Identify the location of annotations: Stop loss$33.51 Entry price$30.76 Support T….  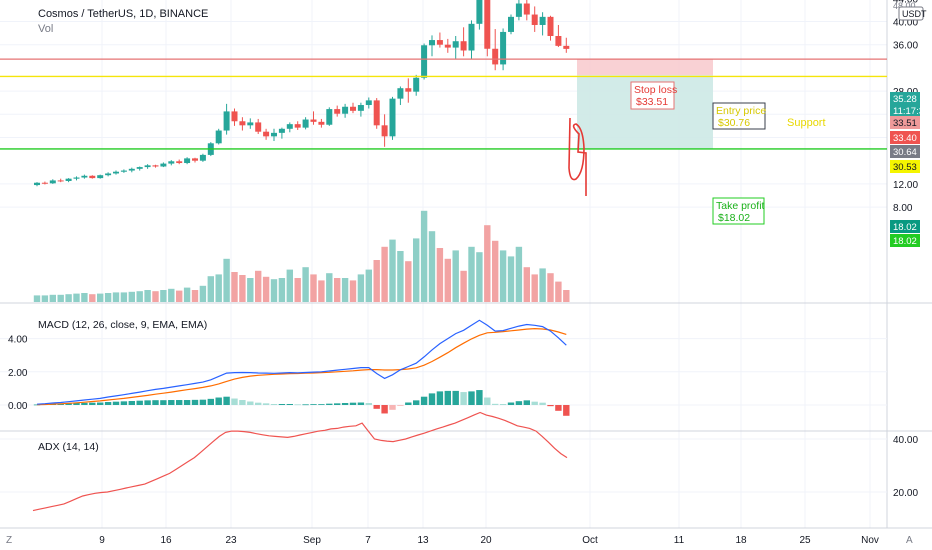
(697, 153).